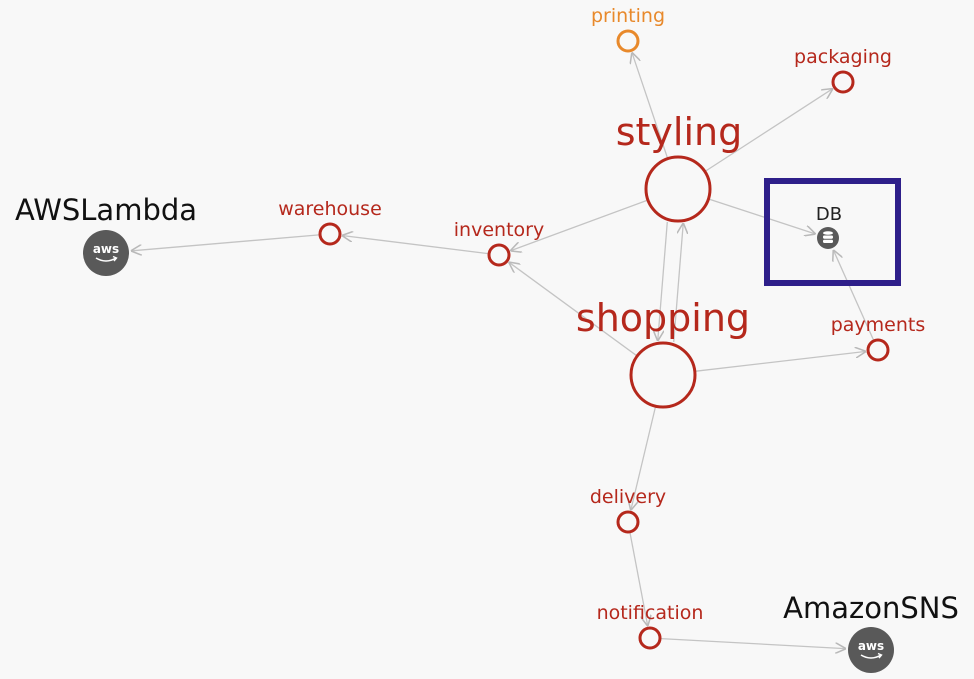 Image resolution: width=974 pixels, height=679 pixels. I want to click on edge-inventory-to-warehouse, so click(416, 245).